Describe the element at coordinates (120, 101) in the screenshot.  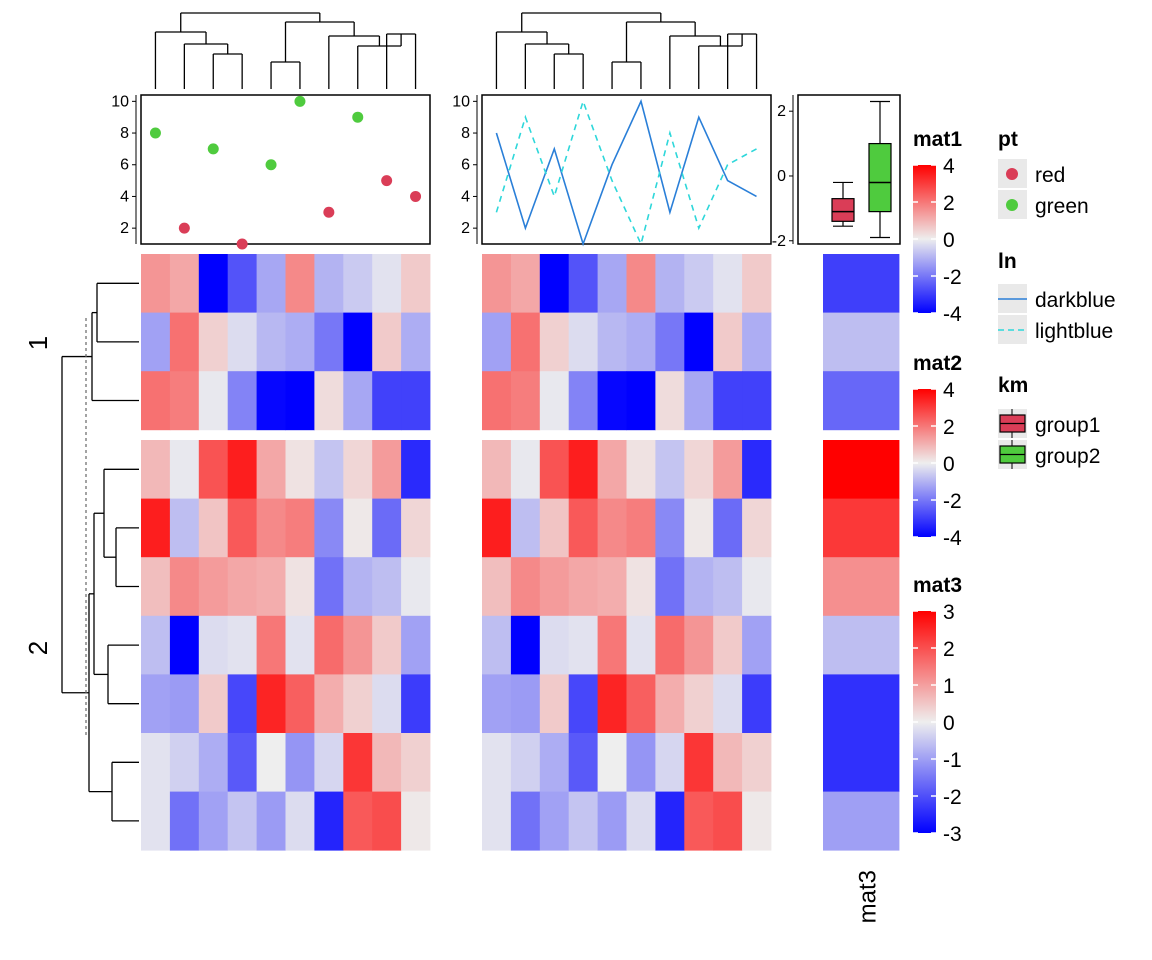
I see `scatter-tick-label: 10` at that location.